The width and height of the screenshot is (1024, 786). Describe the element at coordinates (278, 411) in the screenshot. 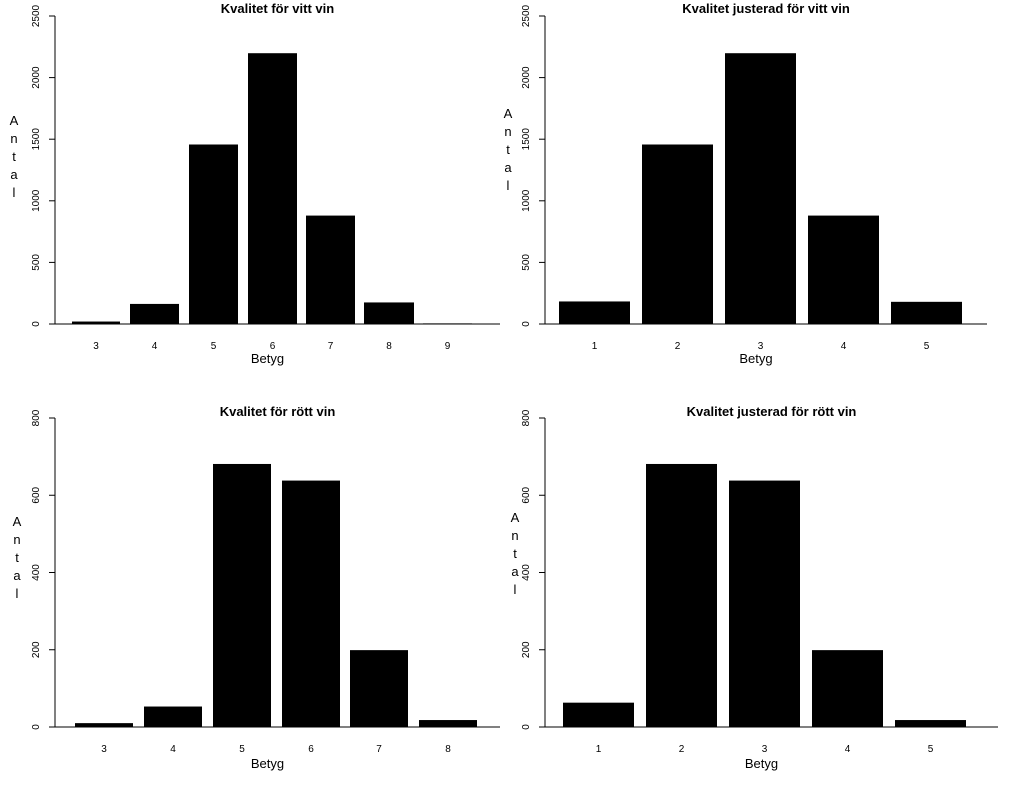

I see `chart-title: Kvalitet för rött vin` at that location.